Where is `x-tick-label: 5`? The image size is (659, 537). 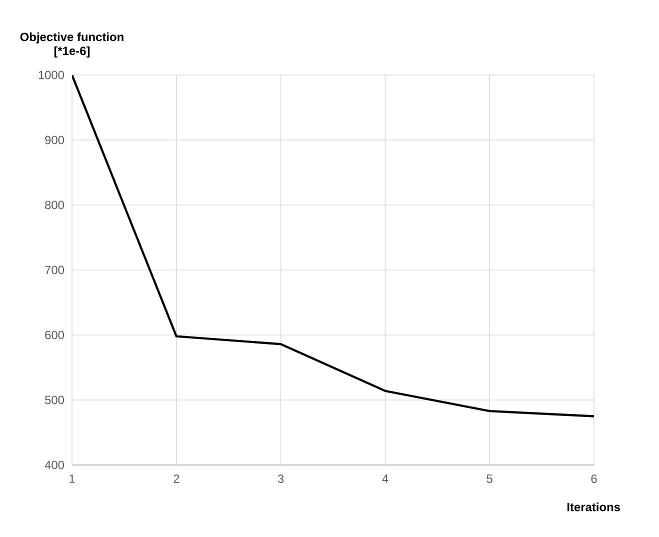
x-tick-label: 5 is located at coordinates (489, 478).